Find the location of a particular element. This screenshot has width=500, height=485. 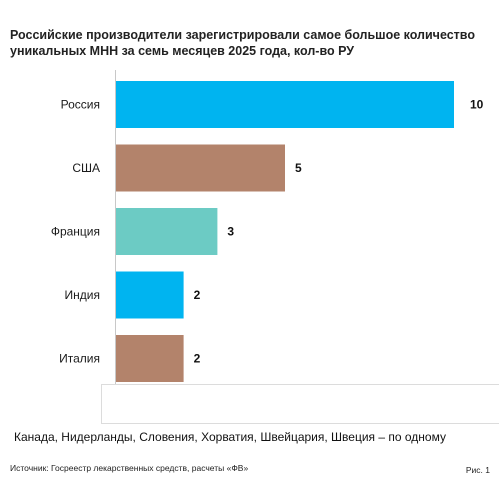

category-label-4: Индия is located at coordinates (82, 295).